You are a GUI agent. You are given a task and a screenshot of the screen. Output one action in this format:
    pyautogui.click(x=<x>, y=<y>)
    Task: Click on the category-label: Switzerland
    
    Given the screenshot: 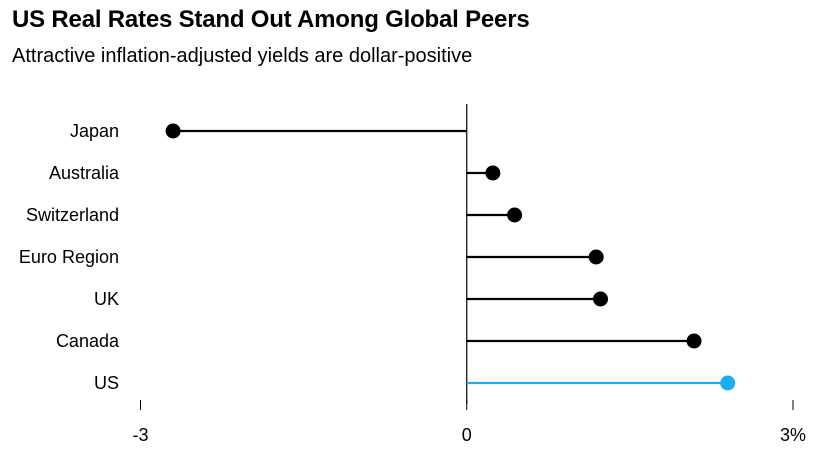 What is the action you would take?
    pyautogui.click(x=72, y=215)
    